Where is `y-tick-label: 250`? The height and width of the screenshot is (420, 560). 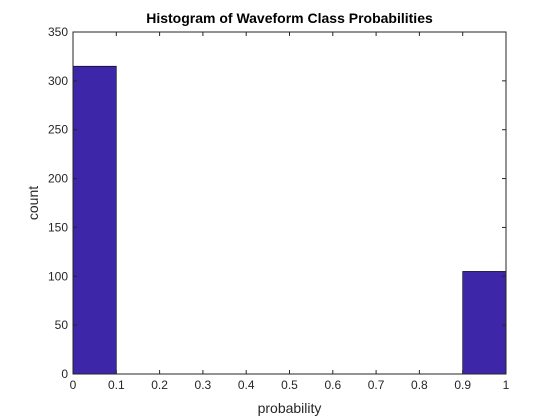
y-tick-label: 250 is located at coordinates (58, 130).